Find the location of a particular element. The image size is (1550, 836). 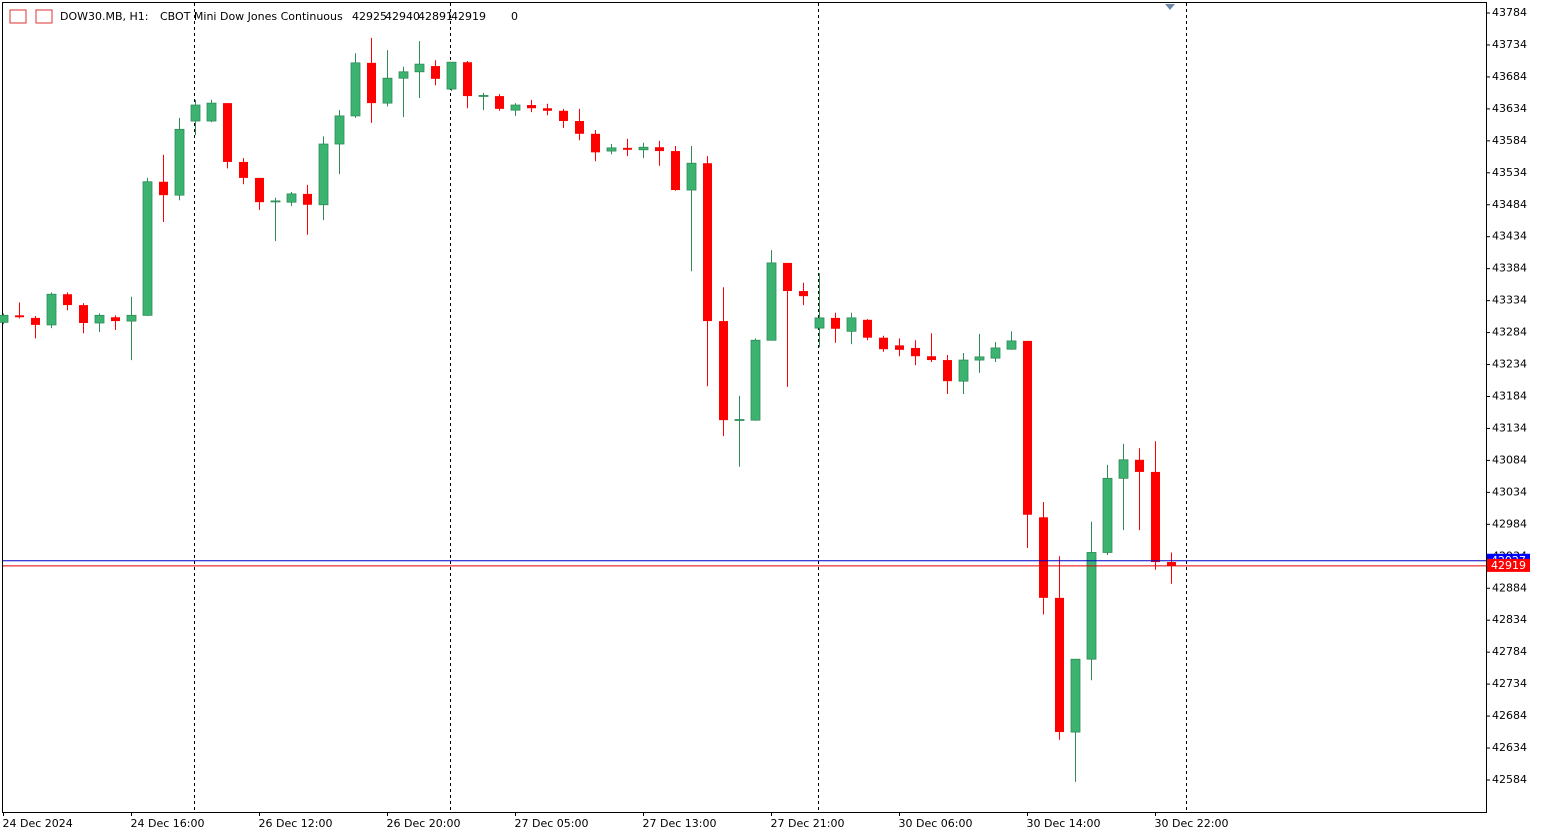

y-tick-label: 43134 is located at coordinates (1509, 427).